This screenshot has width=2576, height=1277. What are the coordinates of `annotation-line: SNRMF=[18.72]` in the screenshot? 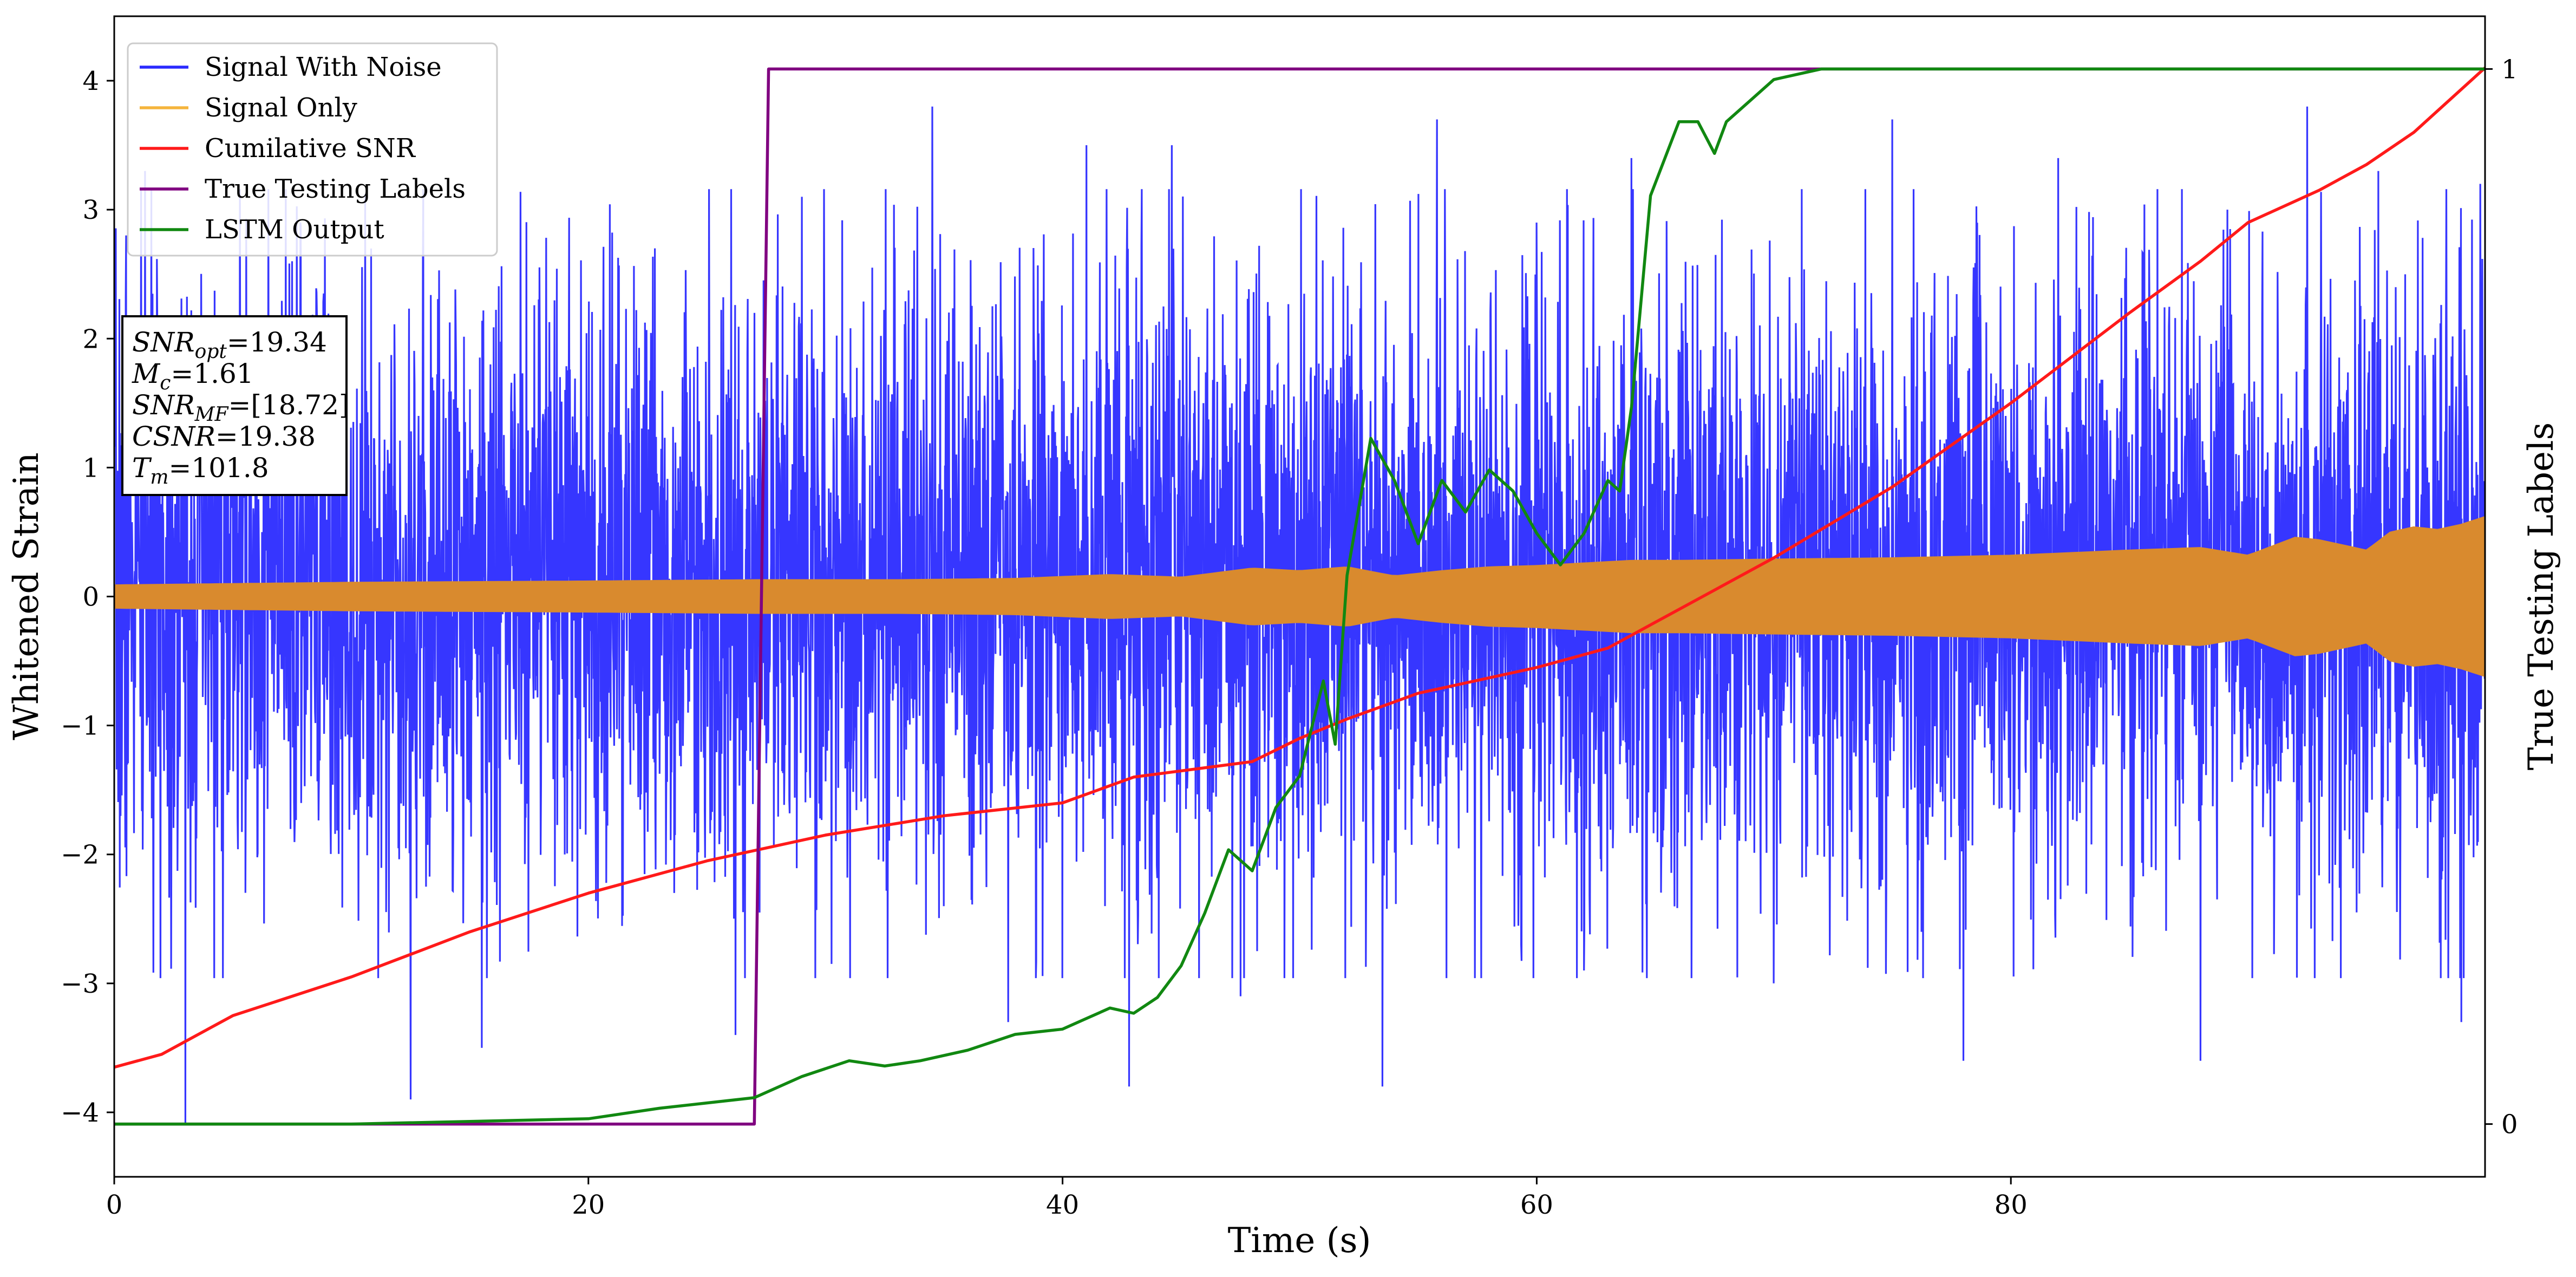 It's located at (241, 407).